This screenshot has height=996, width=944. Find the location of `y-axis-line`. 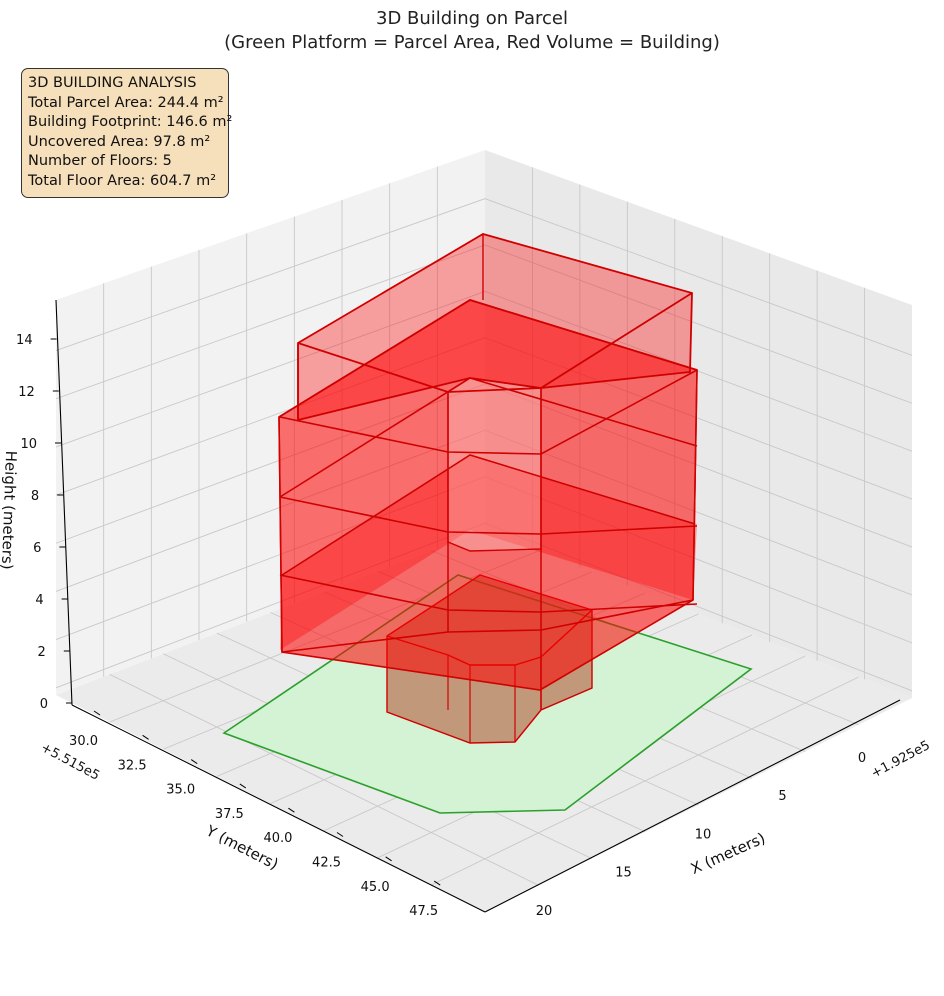

y-axis-line is located at coordinates (278, 808).